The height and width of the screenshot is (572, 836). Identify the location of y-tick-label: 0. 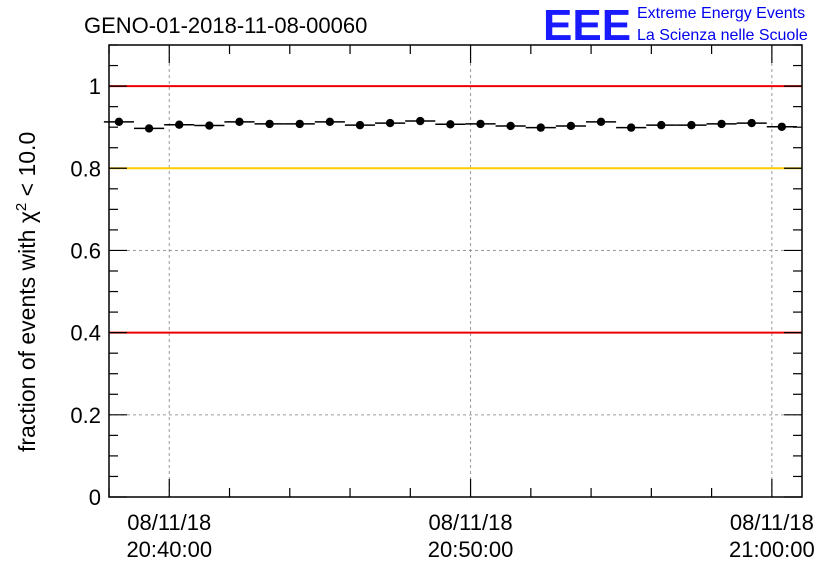
(95, 497).